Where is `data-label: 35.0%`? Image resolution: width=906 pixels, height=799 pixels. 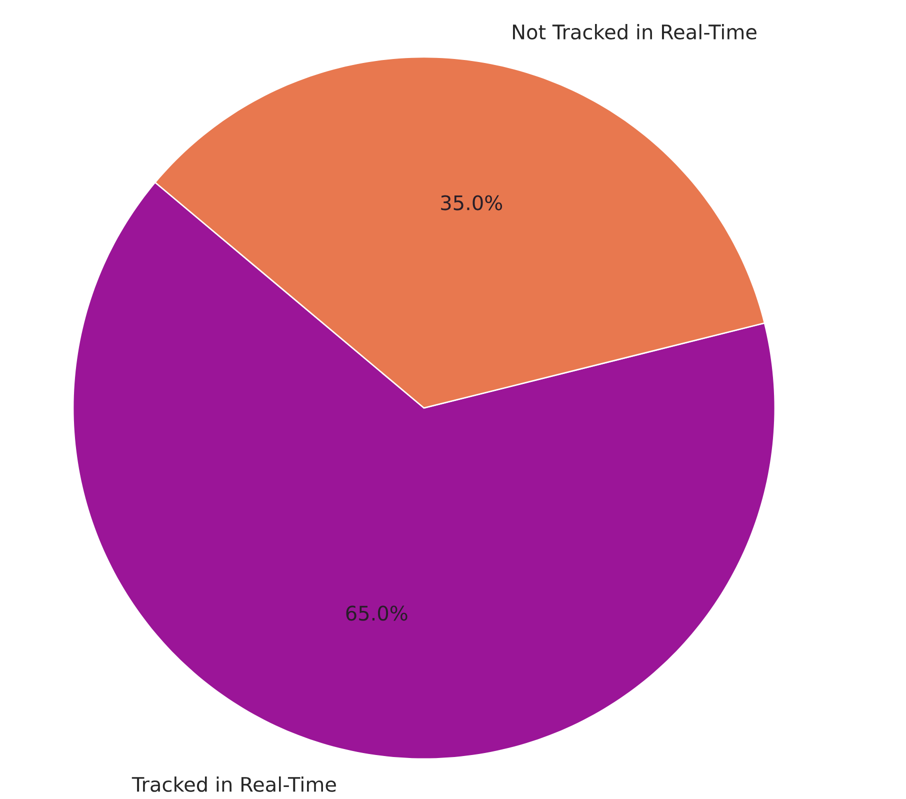
data-label: 35.0% is located at coordinates (471, 202).